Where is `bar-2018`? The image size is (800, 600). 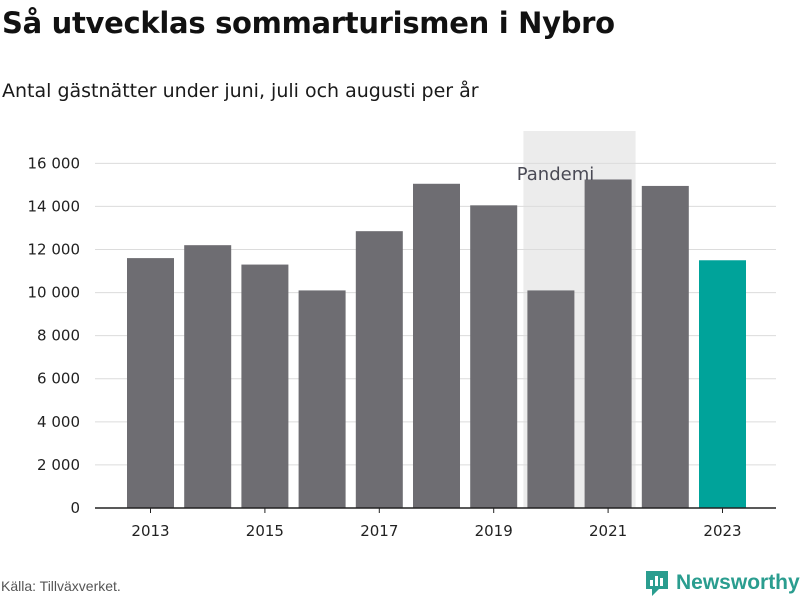
bar-2018 is located at coordinates (436, 345).